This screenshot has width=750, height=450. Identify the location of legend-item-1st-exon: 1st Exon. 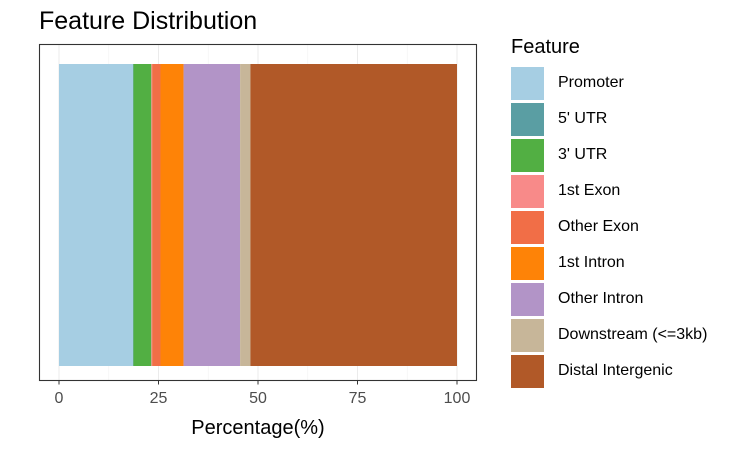
(609, 191).